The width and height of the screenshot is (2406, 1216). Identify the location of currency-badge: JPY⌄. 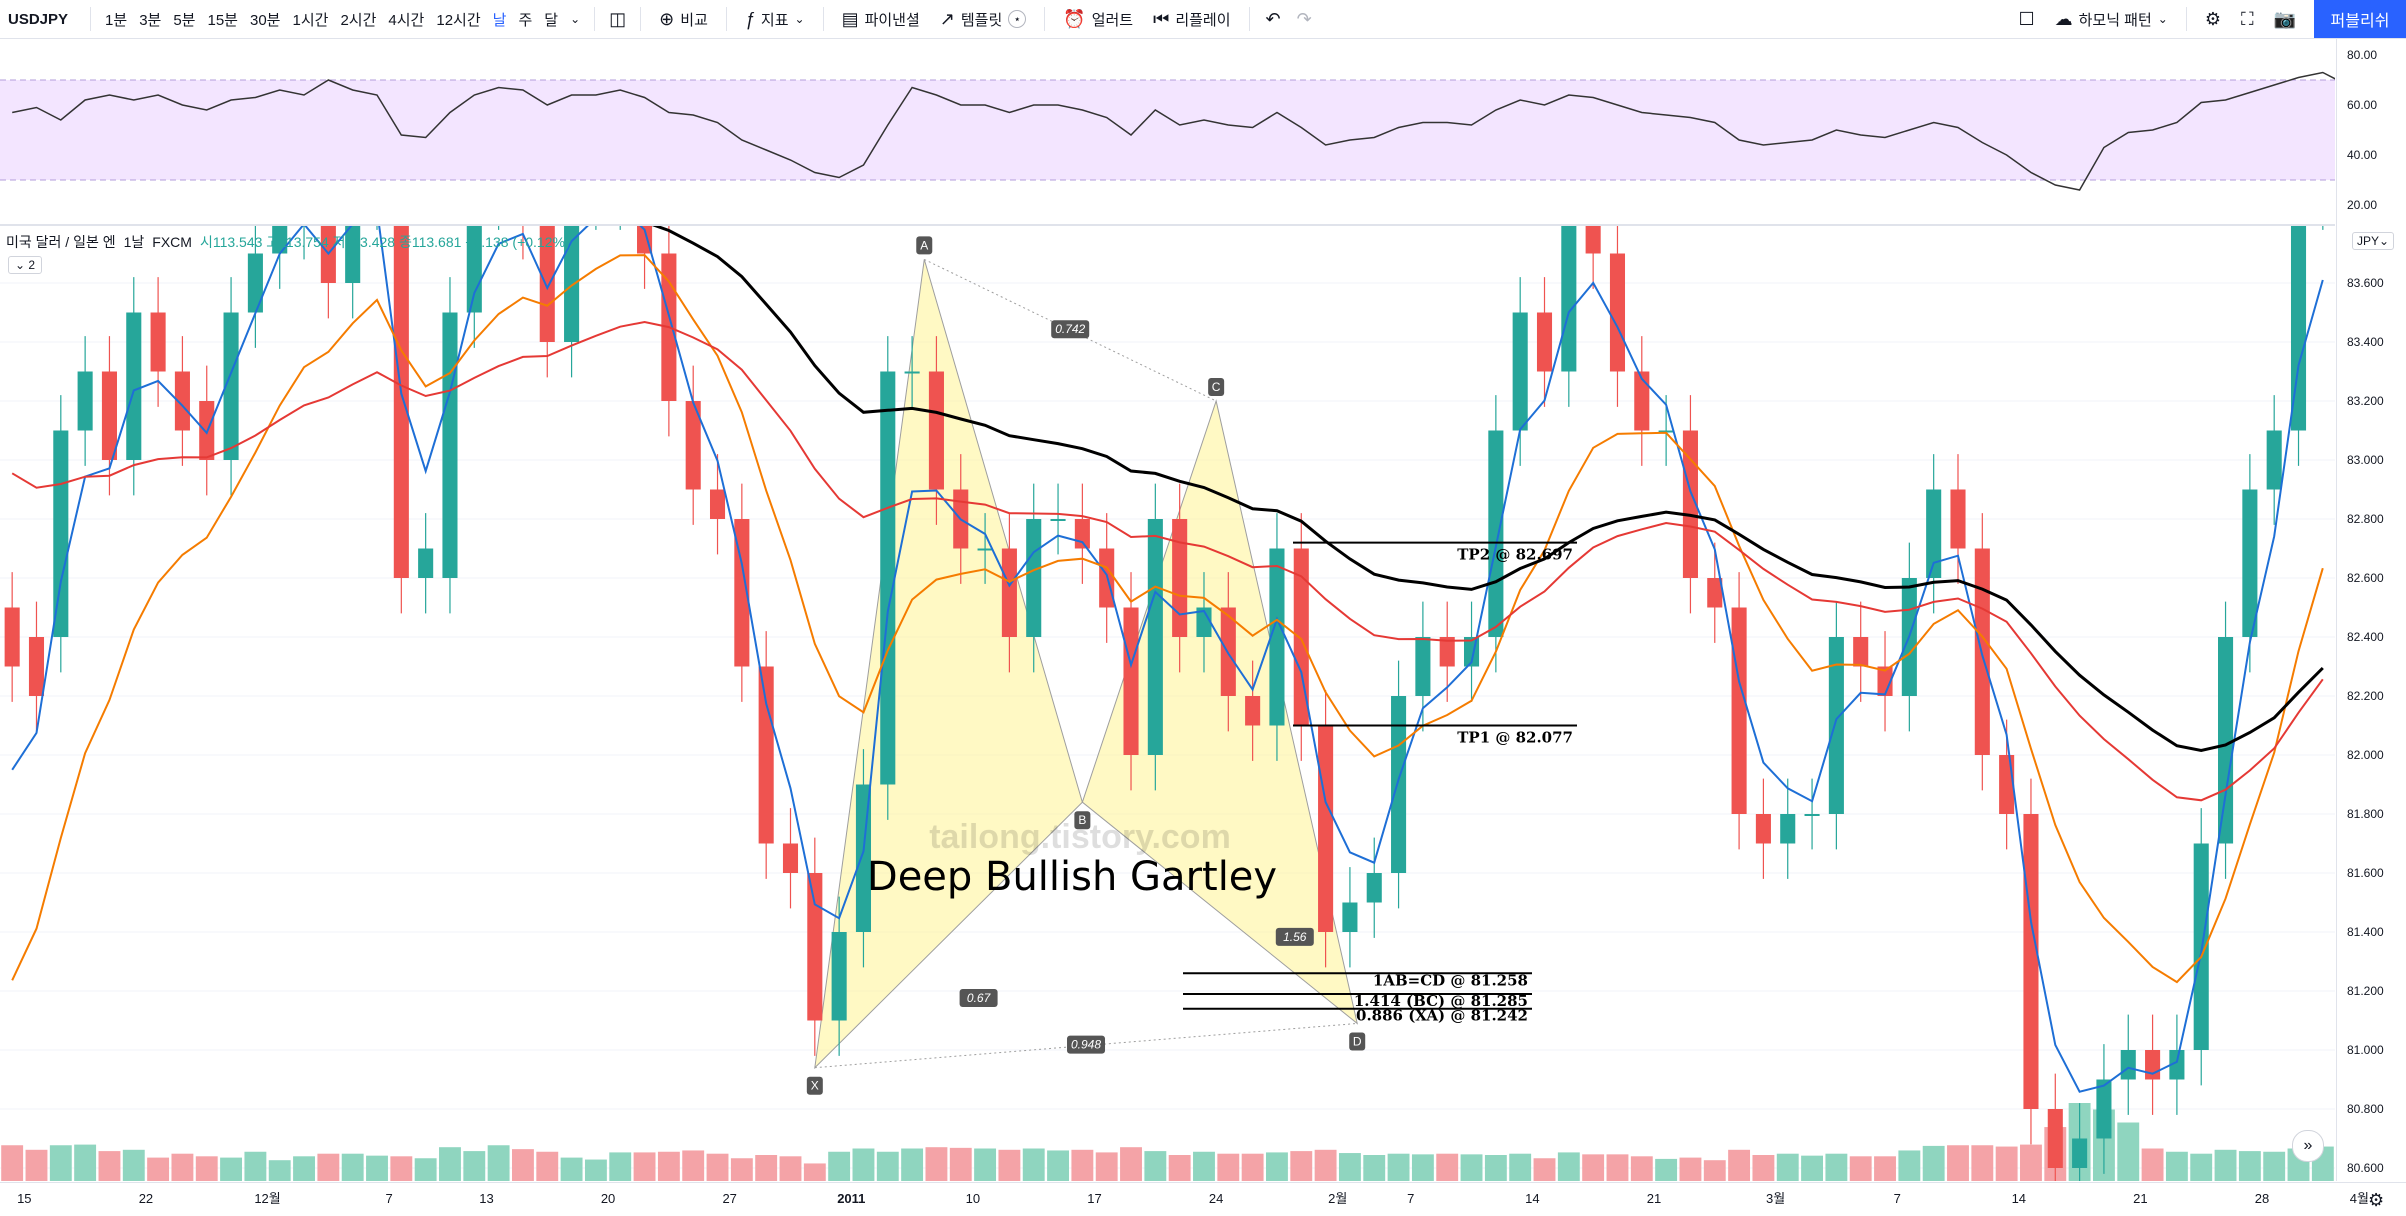
(2373, 241).